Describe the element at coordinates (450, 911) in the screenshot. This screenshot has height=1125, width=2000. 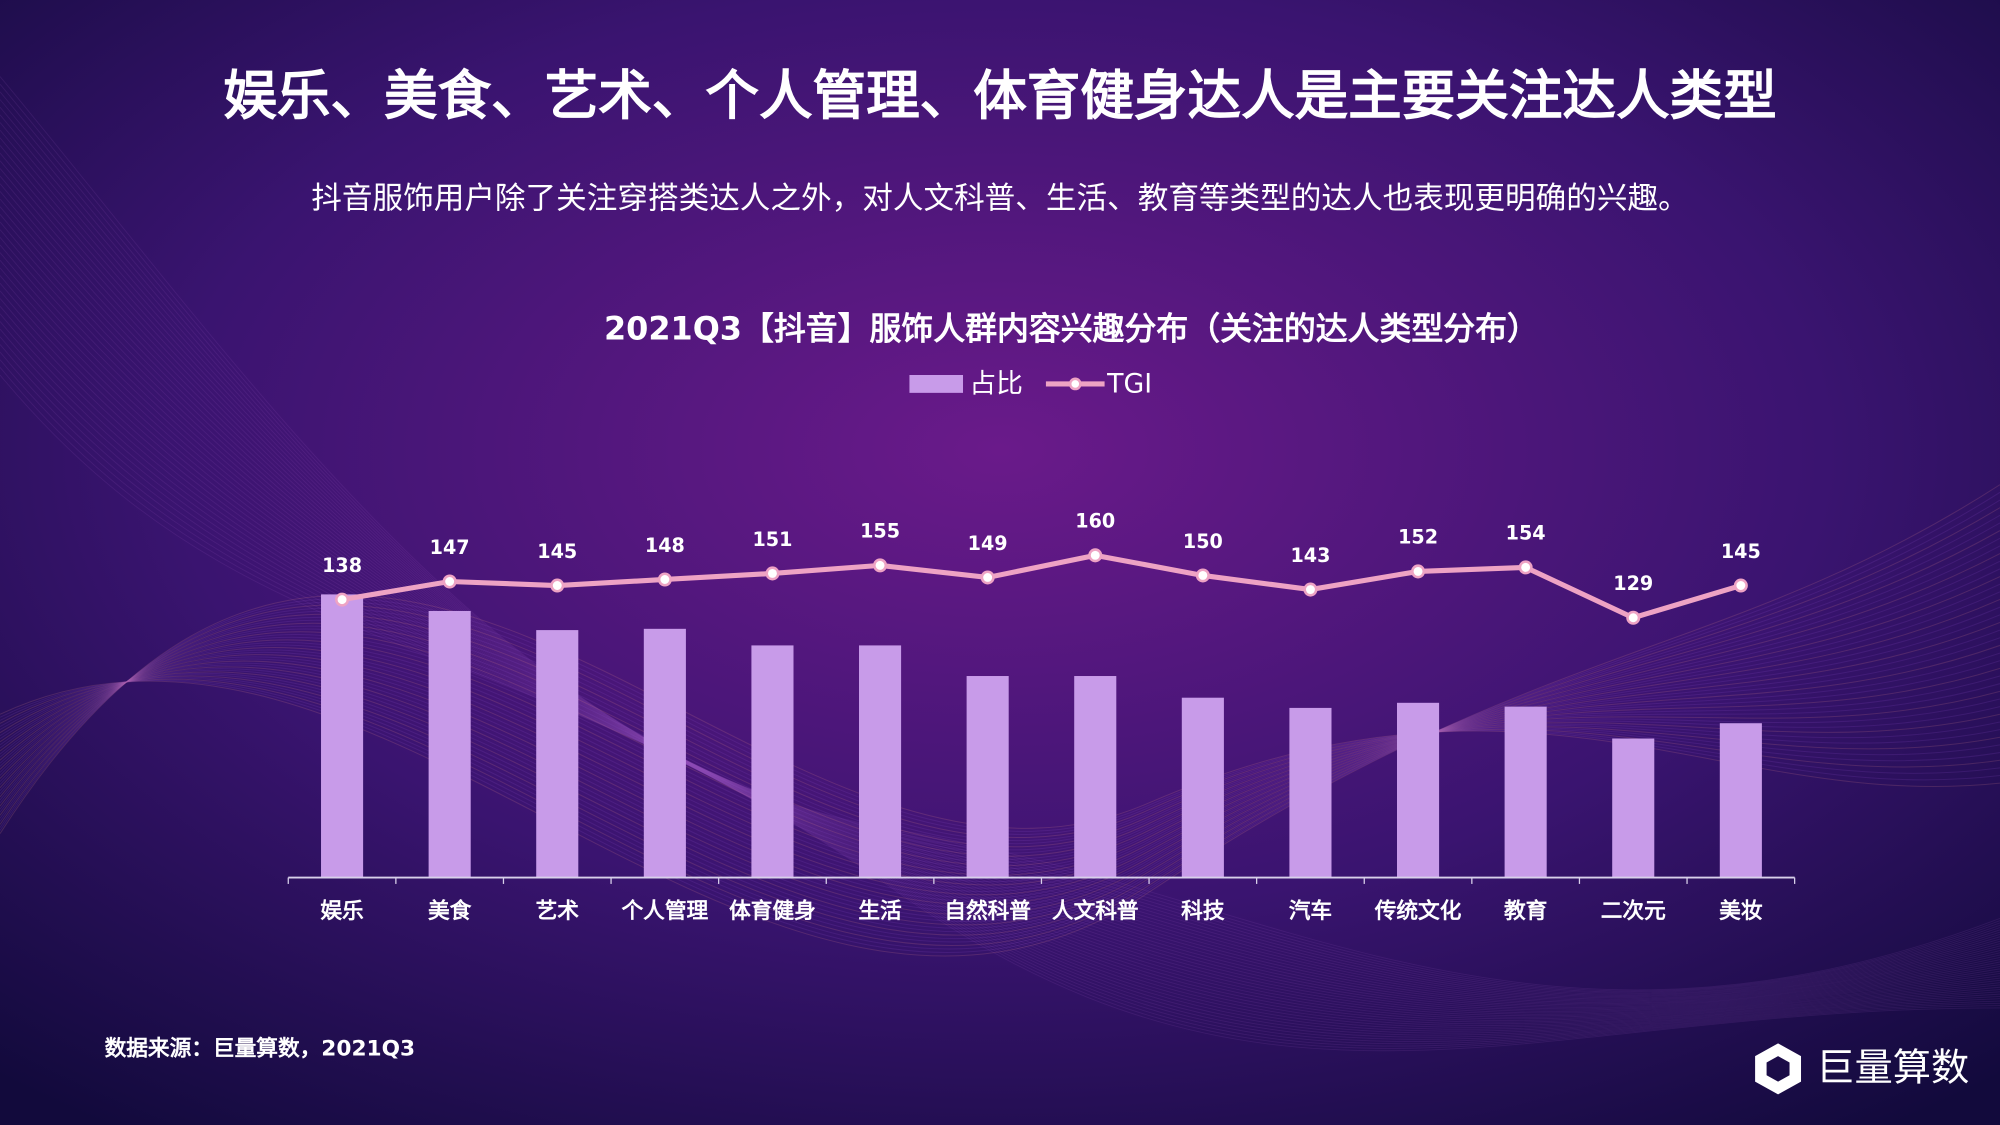
I see `x-tick-label: 美食` at that location.